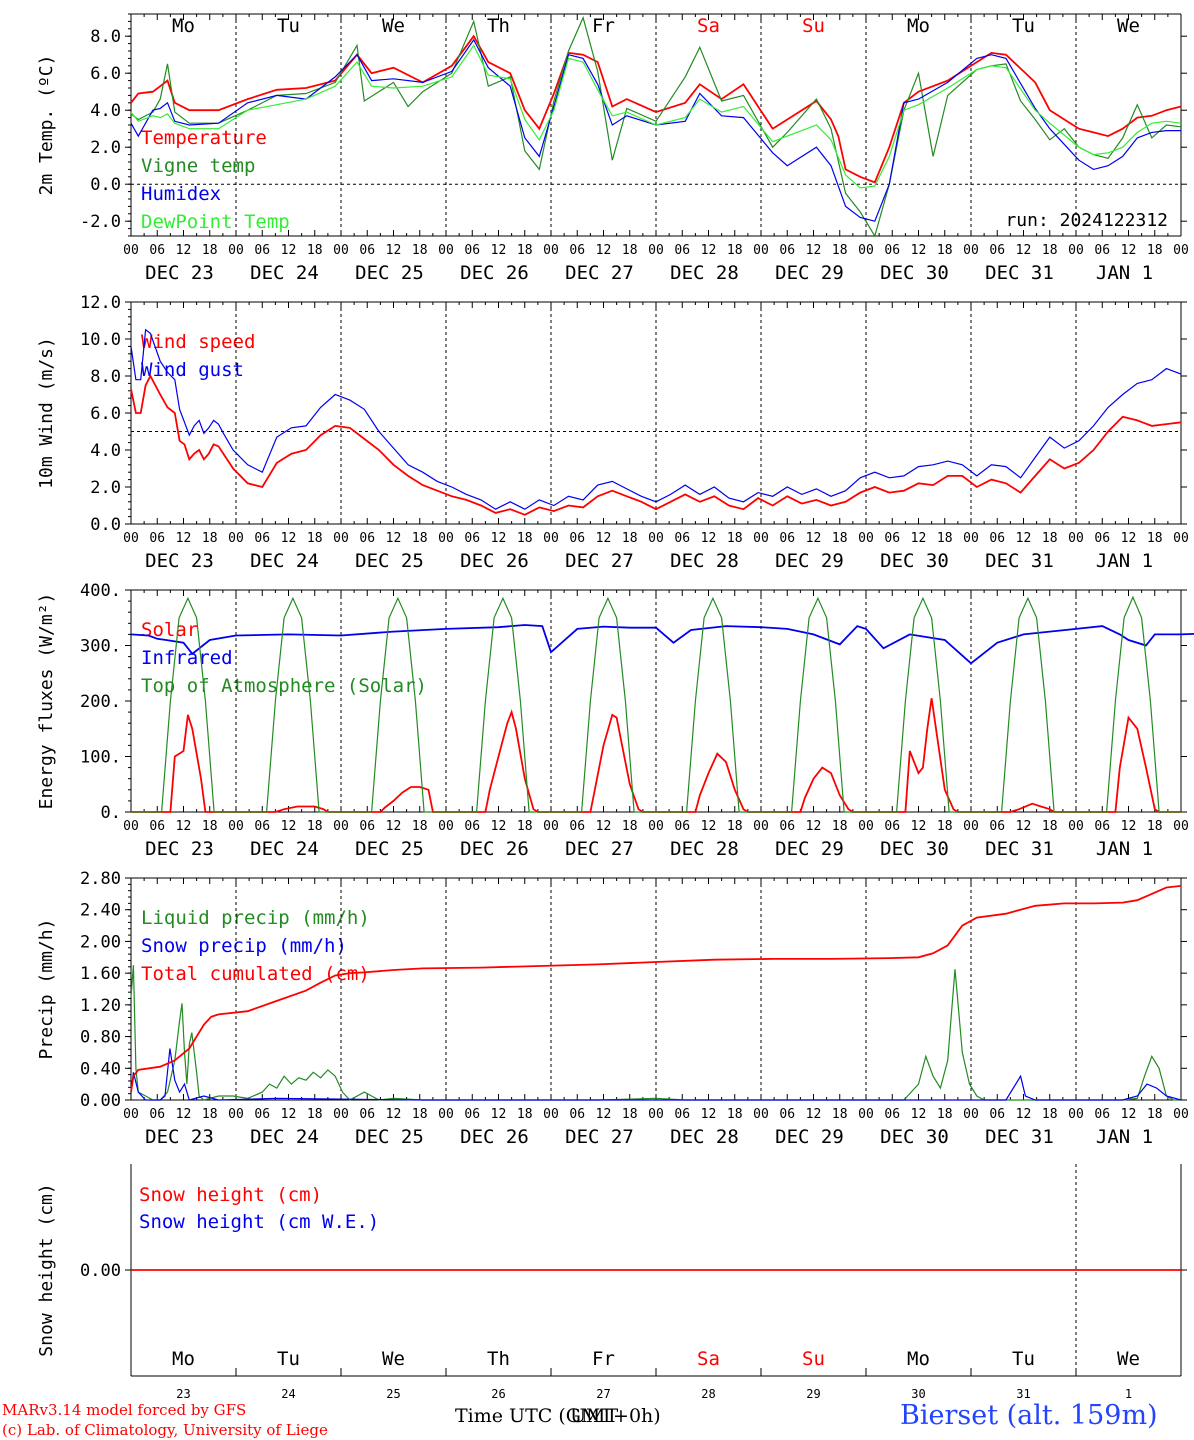 Image resolution: width=1194 pixels, height=1440 pixels. What do you see at coordinates (100, 1038) in the screenshot?
I see `y-tick-label: 0.80` at bounding box center [100, 1038].